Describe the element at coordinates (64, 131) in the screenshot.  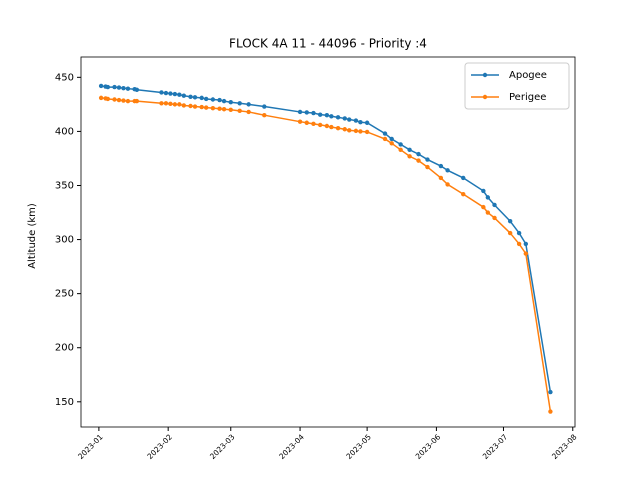
I see `y-tick-label: 400` at that location.